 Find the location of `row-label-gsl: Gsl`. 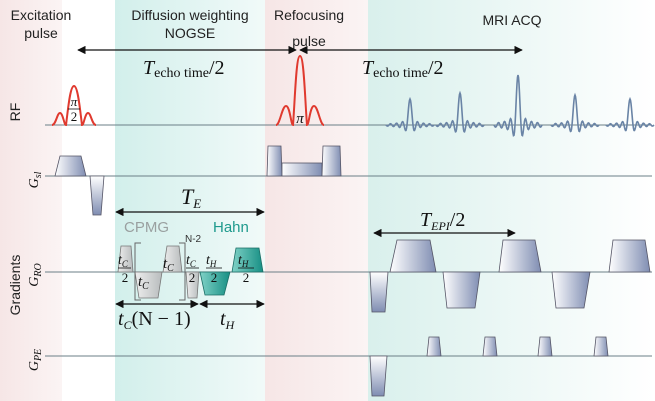

row-label-gsl: Gsl is located at coordinates (35, 179).